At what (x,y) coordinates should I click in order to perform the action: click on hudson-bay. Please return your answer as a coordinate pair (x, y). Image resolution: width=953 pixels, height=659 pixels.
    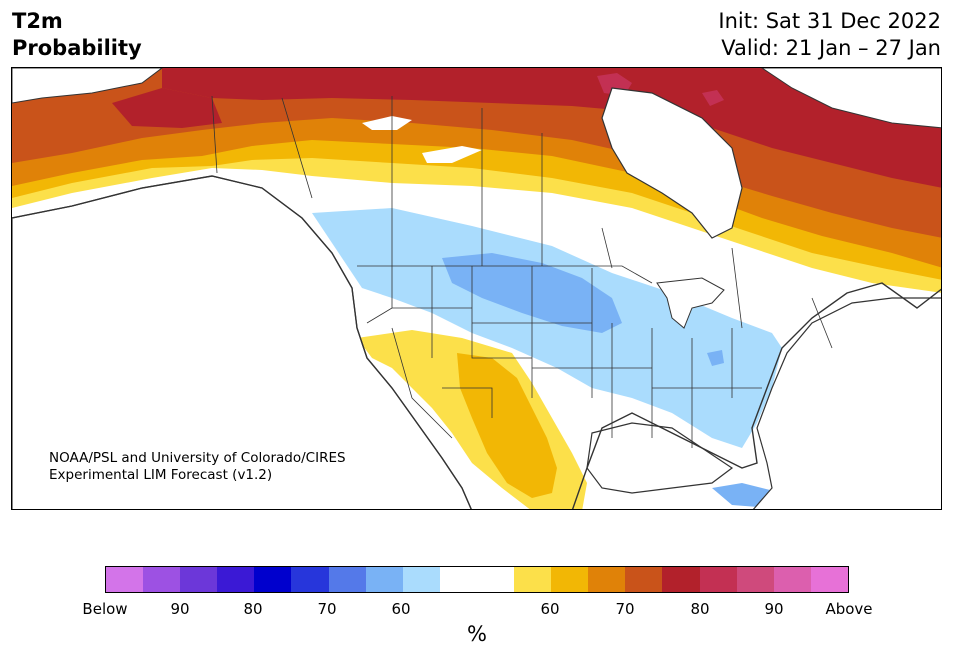
    Looking at the image, I should click on (672, 163).